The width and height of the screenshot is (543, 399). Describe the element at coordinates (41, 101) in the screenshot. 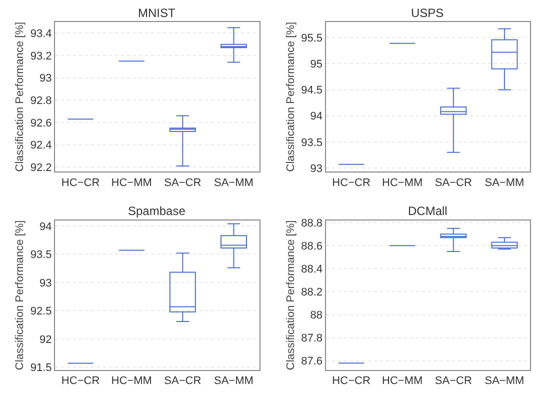

I see `y-tick-label: 92.8` at that location.